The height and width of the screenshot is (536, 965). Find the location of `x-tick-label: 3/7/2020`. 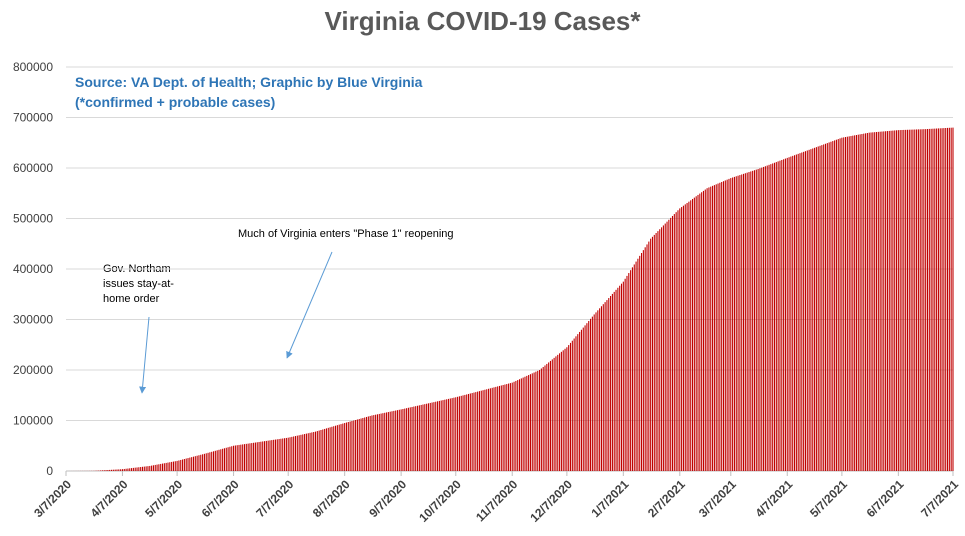

x-tick-label: 3/7/2020 is located at coordinates (52, 498).